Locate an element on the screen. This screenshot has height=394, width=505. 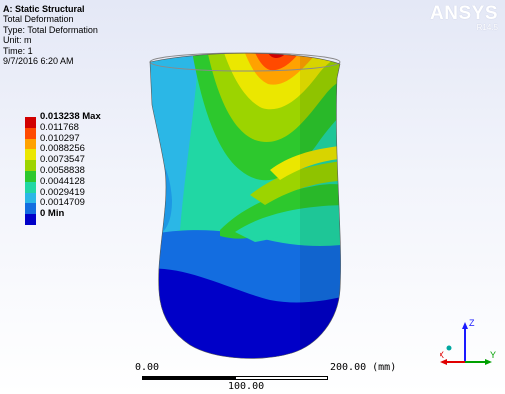
scale-left-label: 0.00 is located at coordinates (147, 367).